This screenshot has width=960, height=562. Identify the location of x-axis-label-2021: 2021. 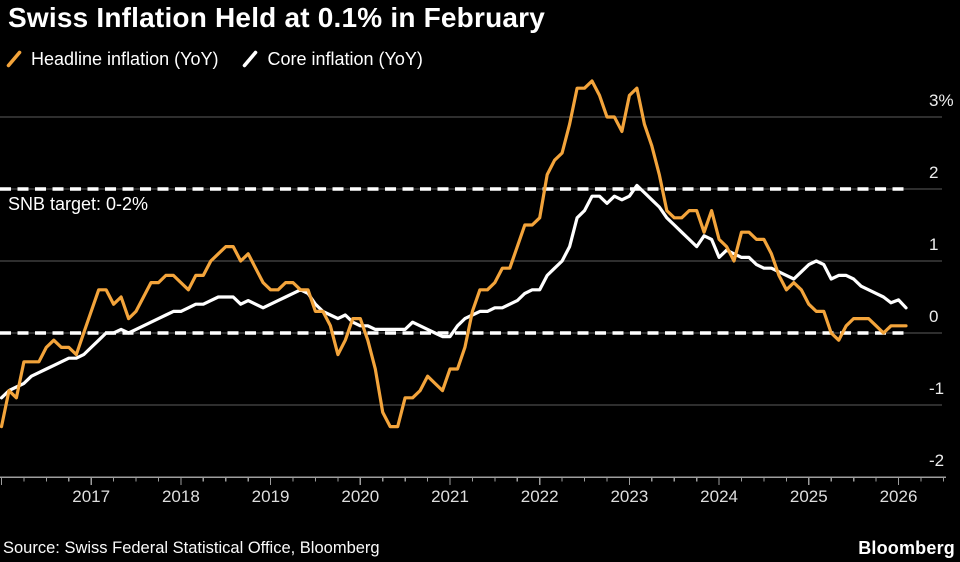
(450, 496).